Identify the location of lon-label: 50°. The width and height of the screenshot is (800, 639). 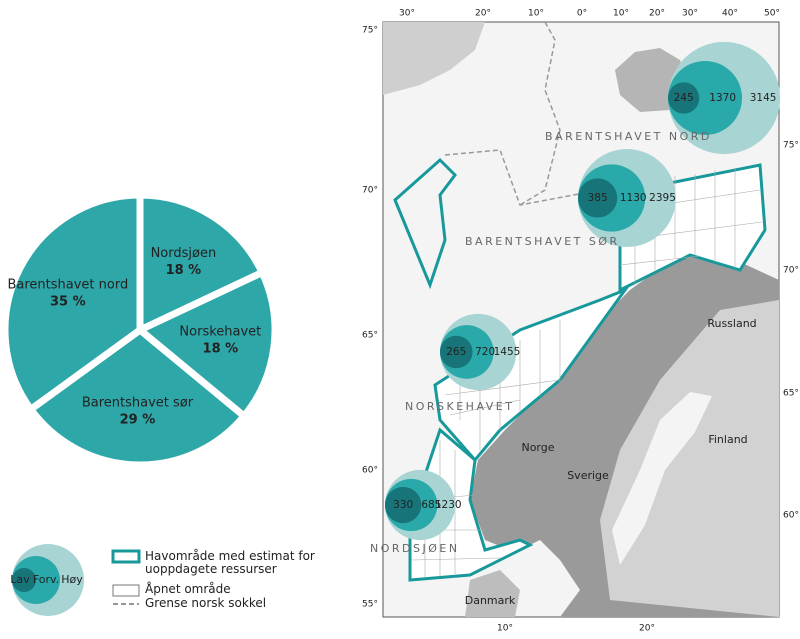
(772, 14).